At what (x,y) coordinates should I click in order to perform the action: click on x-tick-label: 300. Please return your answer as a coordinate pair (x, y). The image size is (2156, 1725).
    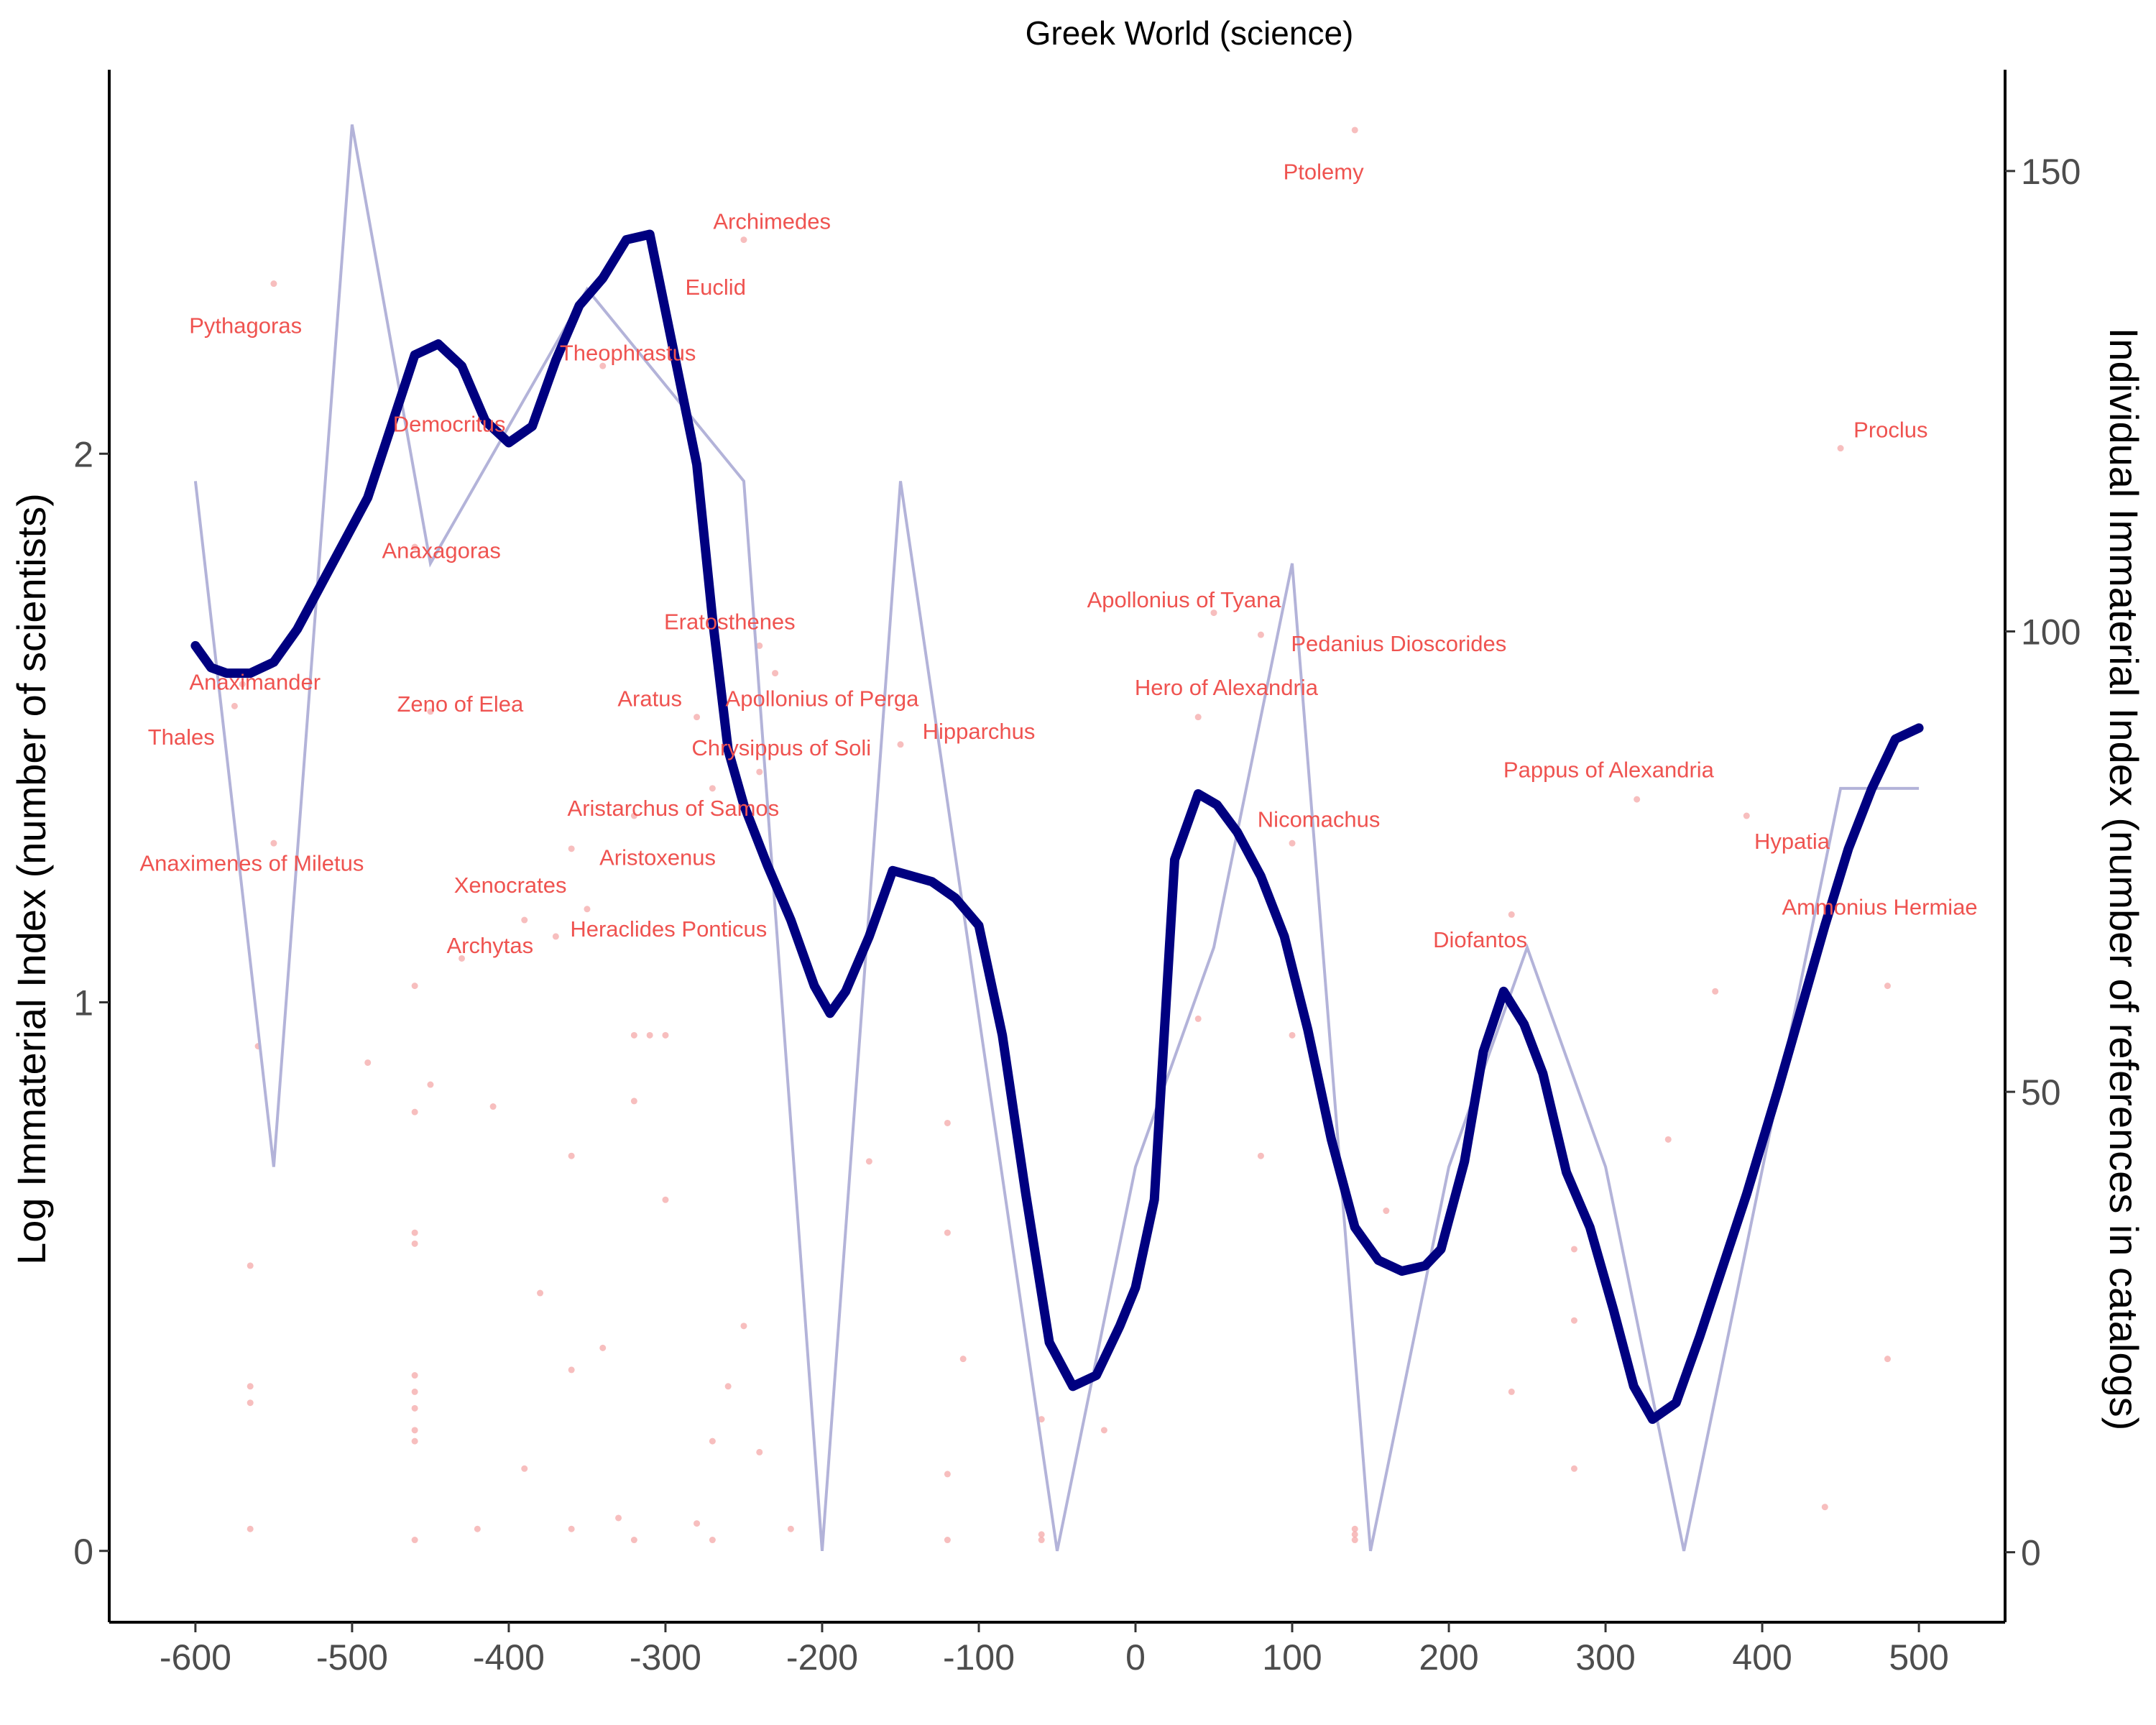
    Looking at the image, I should click on (1605, 1657).